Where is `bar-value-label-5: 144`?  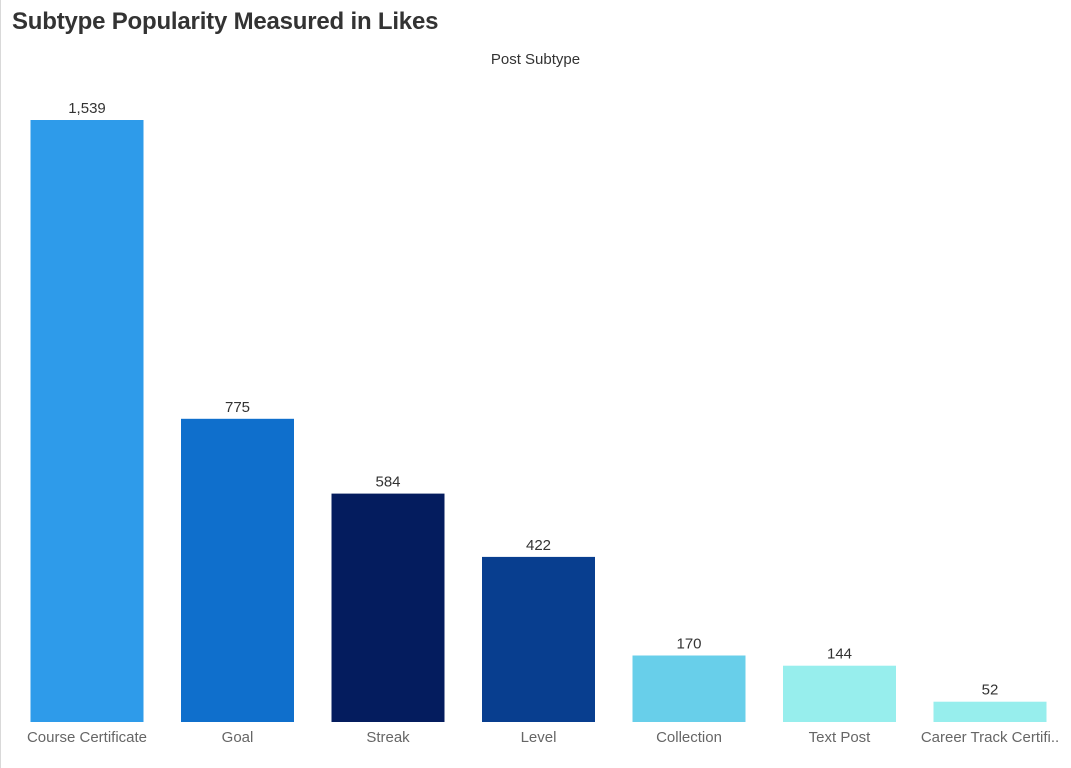
bar-value-label-5: 144 is located at coordinates (839, 654).